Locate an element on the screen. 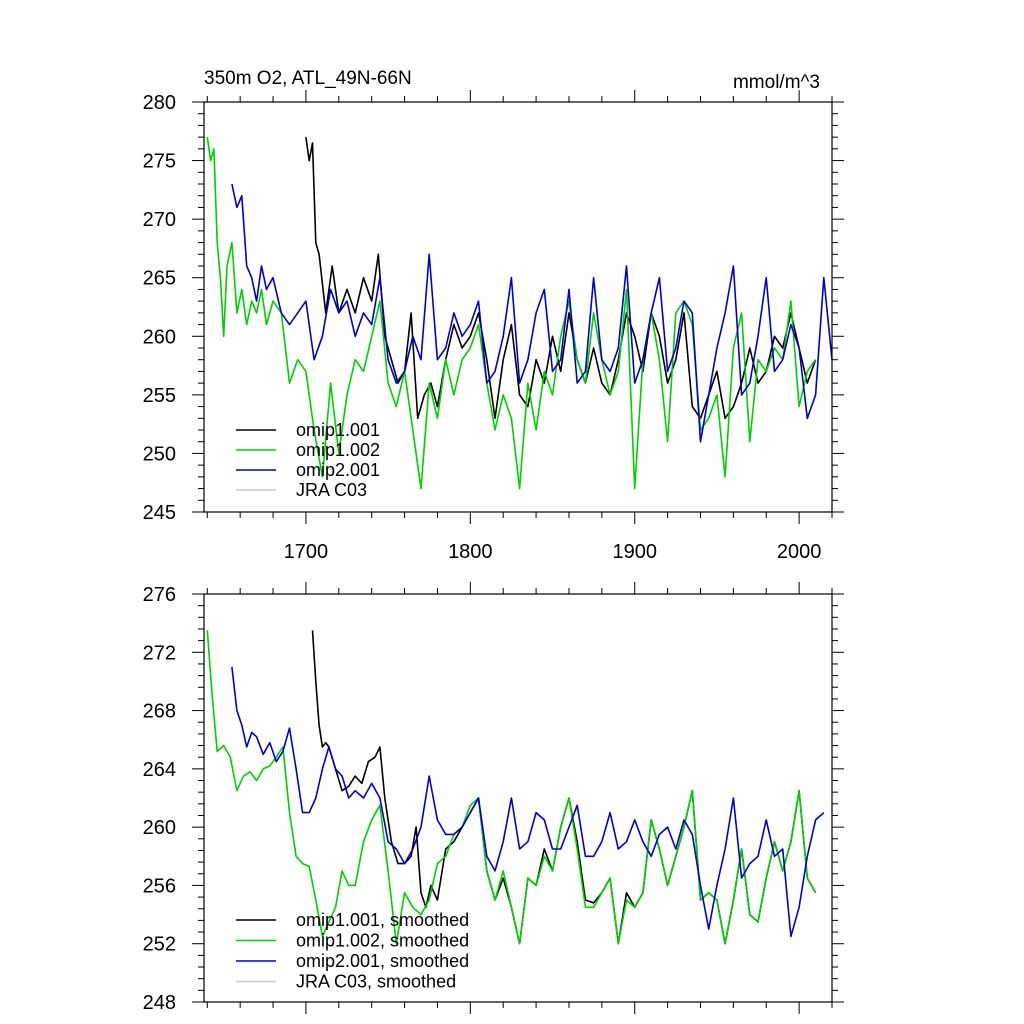  x-tick-label: 1800 is located at coordinates (470, 552).